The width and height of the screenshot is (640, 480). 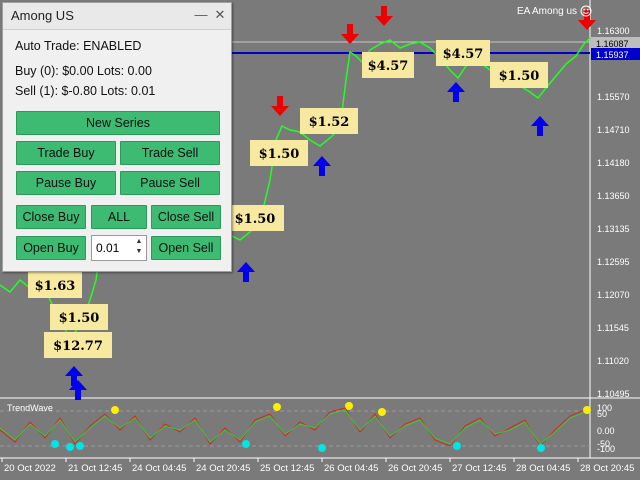 What do you see at coordinates (170, 183) in the screenshot?
I see `pause-sell-button: Pause Sell` at bounding box center [170, 183].